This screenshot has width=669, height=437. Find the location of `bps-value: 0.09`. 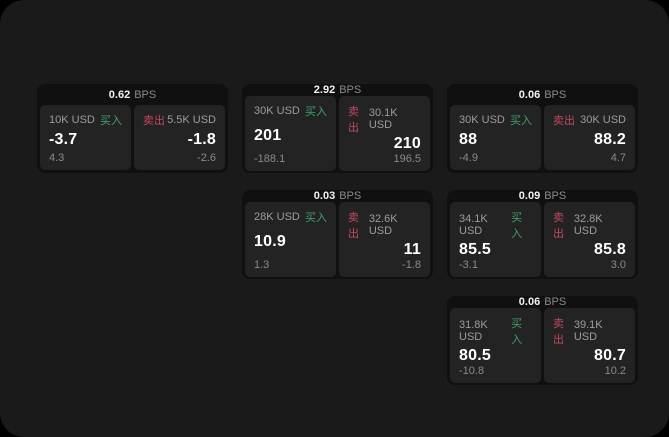

bps-value: 0.09 is located at coordinates (529, 196).